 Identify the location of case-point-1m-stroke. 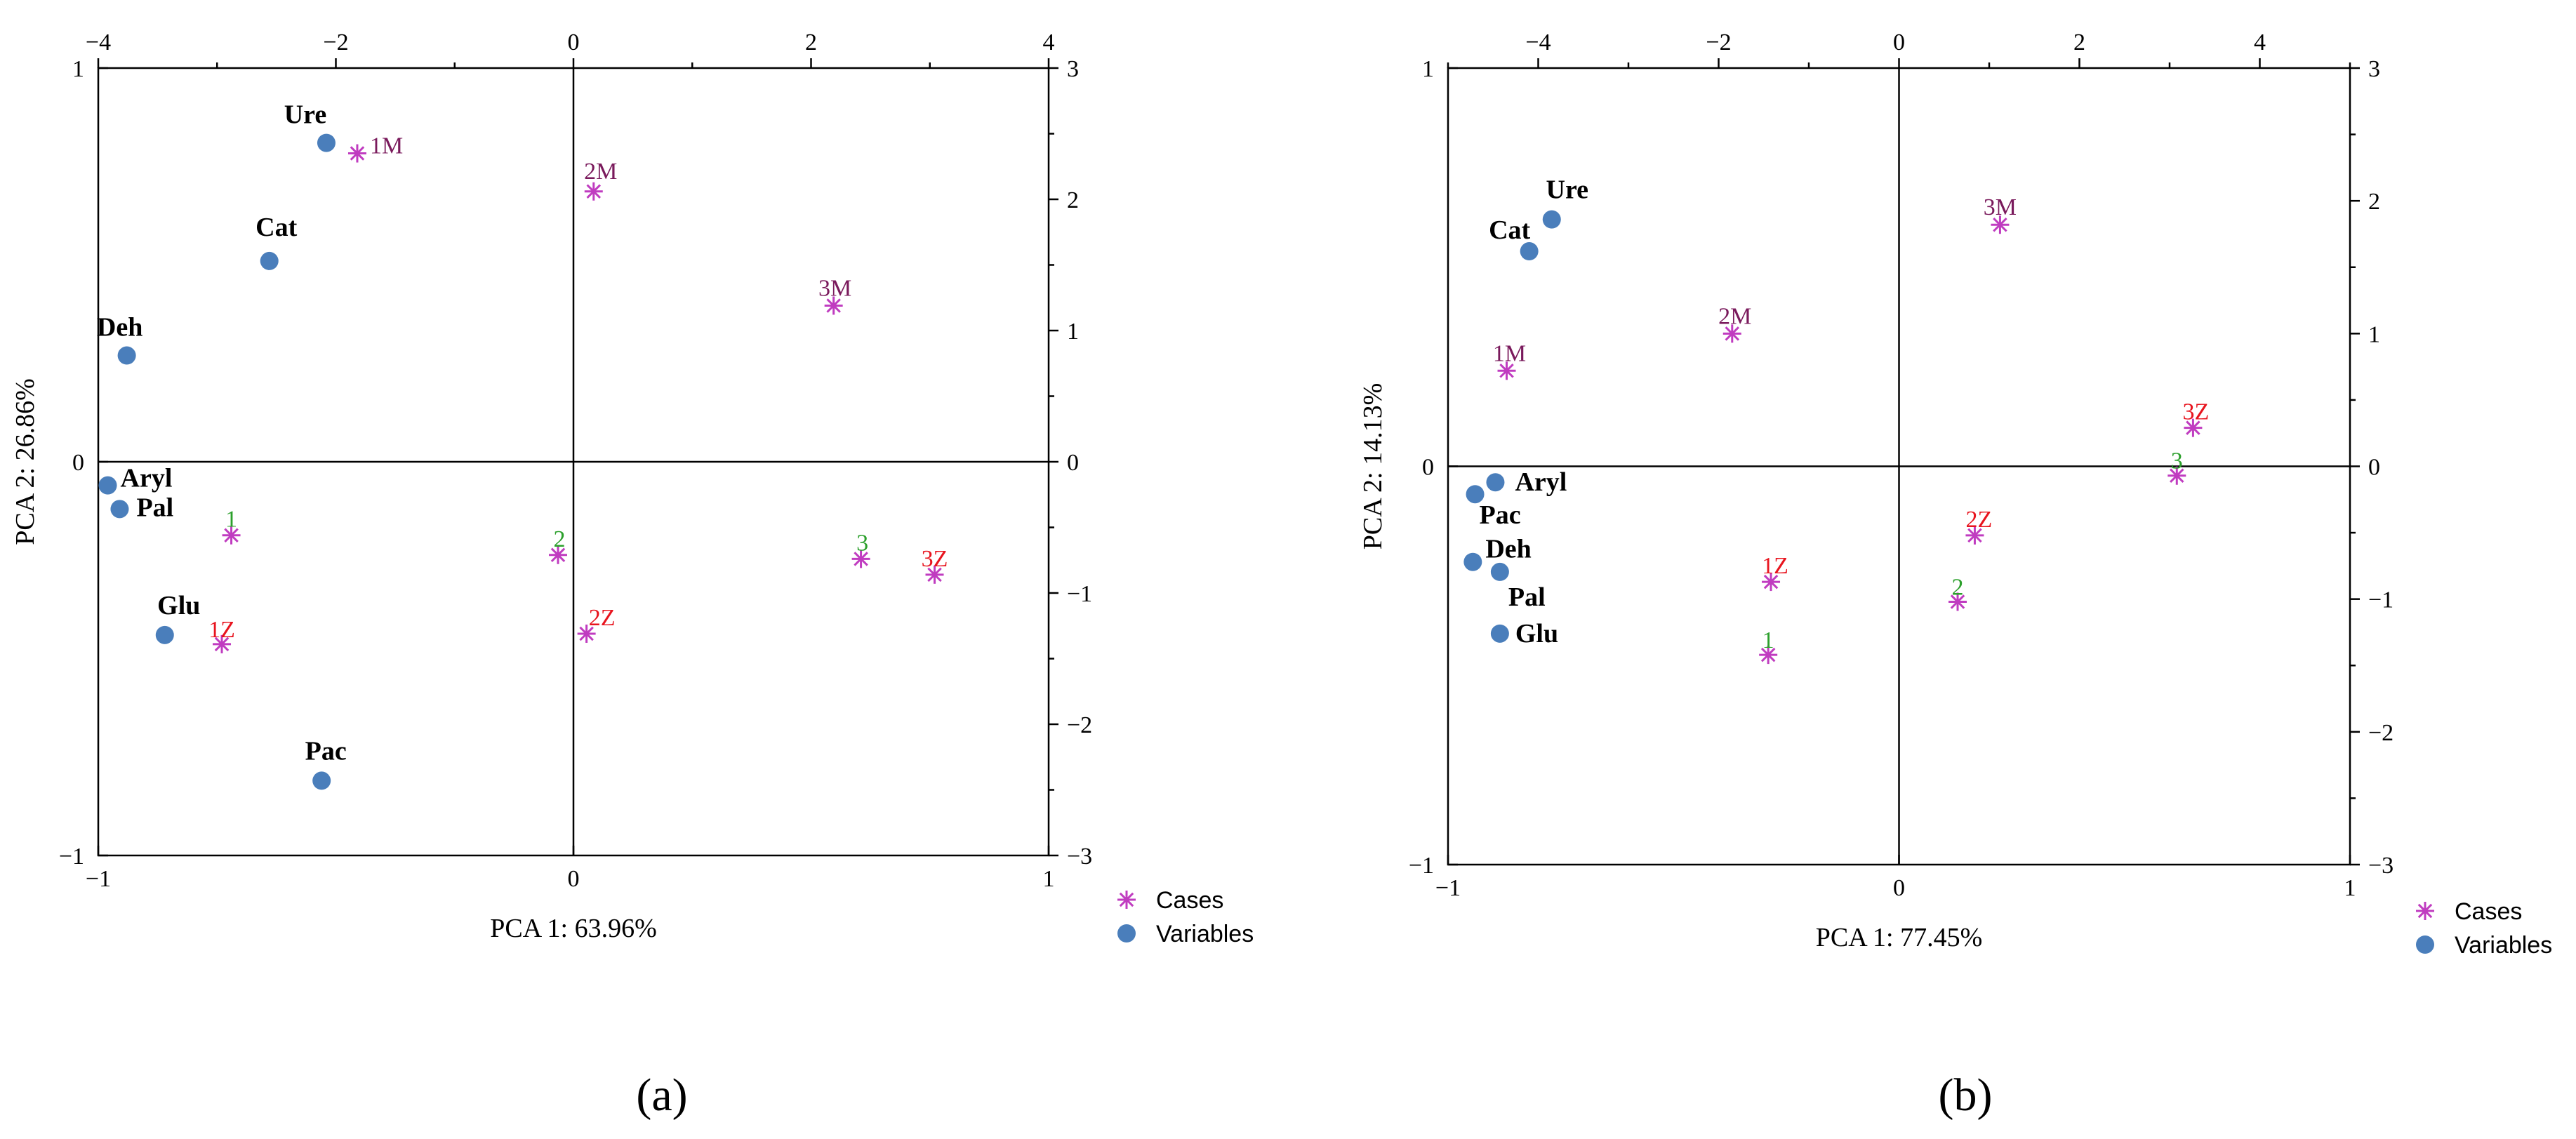
(1507, 371).